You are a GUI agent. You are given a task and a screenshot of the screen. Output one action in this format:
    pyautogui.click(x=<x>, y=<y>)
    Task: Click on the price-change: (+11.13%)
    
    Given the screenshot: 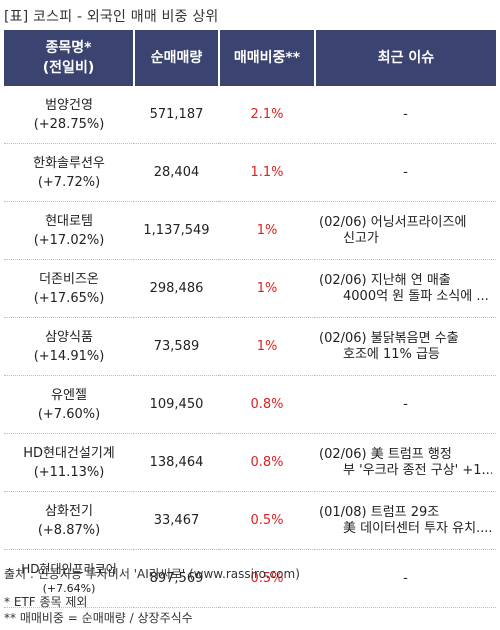 What is the action you would take?
    pyautogui.click(x=69, y=472)
    